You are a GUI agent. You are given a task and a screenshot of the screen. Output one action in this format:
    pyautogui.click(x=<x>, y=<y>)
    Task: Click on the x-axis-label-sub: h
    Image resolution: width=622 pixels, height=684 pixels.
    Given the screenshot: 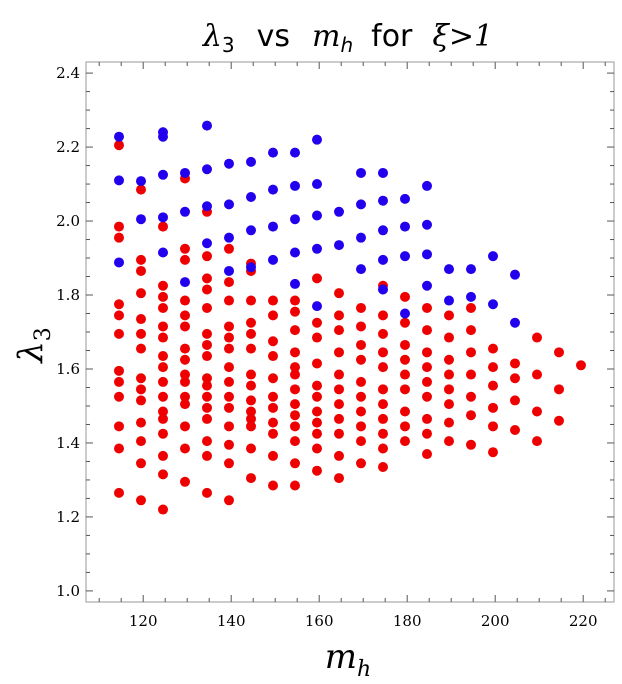 What is the action you would take?
    pyautogui.click(x=364, y=669)
    